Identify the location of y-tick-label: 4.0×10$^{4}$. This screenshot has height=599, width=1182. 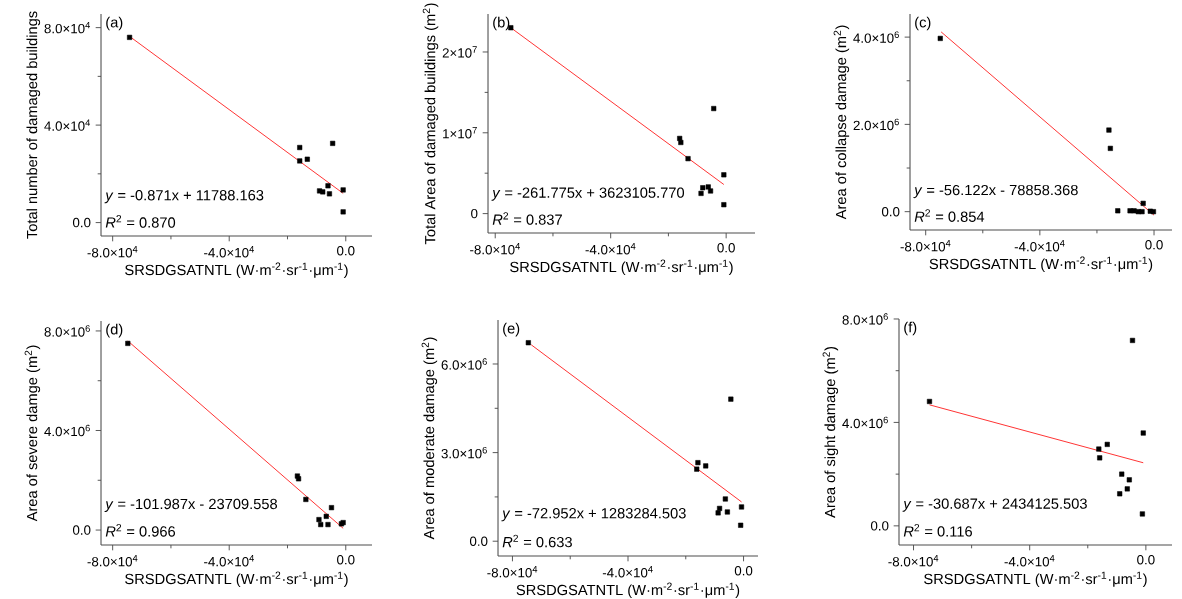
(67, 125).